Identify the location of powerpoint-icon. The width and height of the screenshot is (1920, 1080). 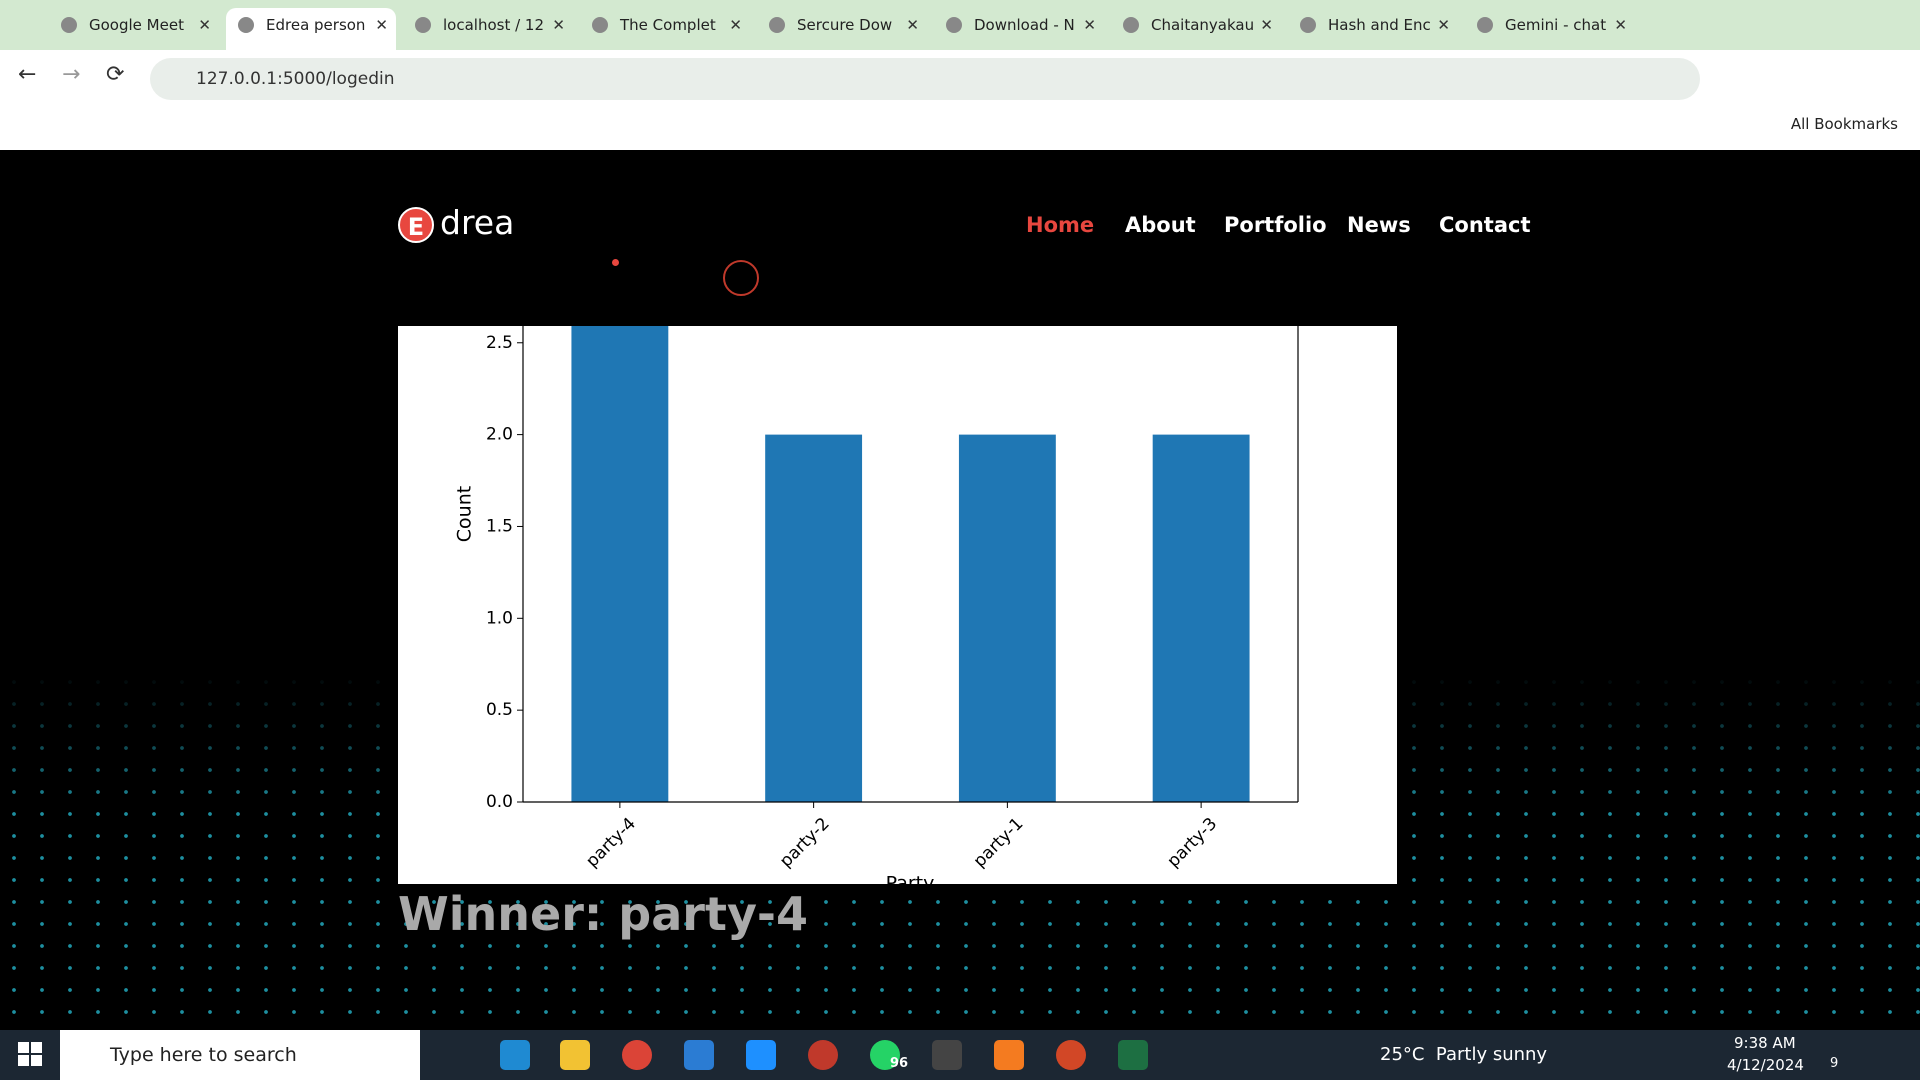
(1071, 1055).